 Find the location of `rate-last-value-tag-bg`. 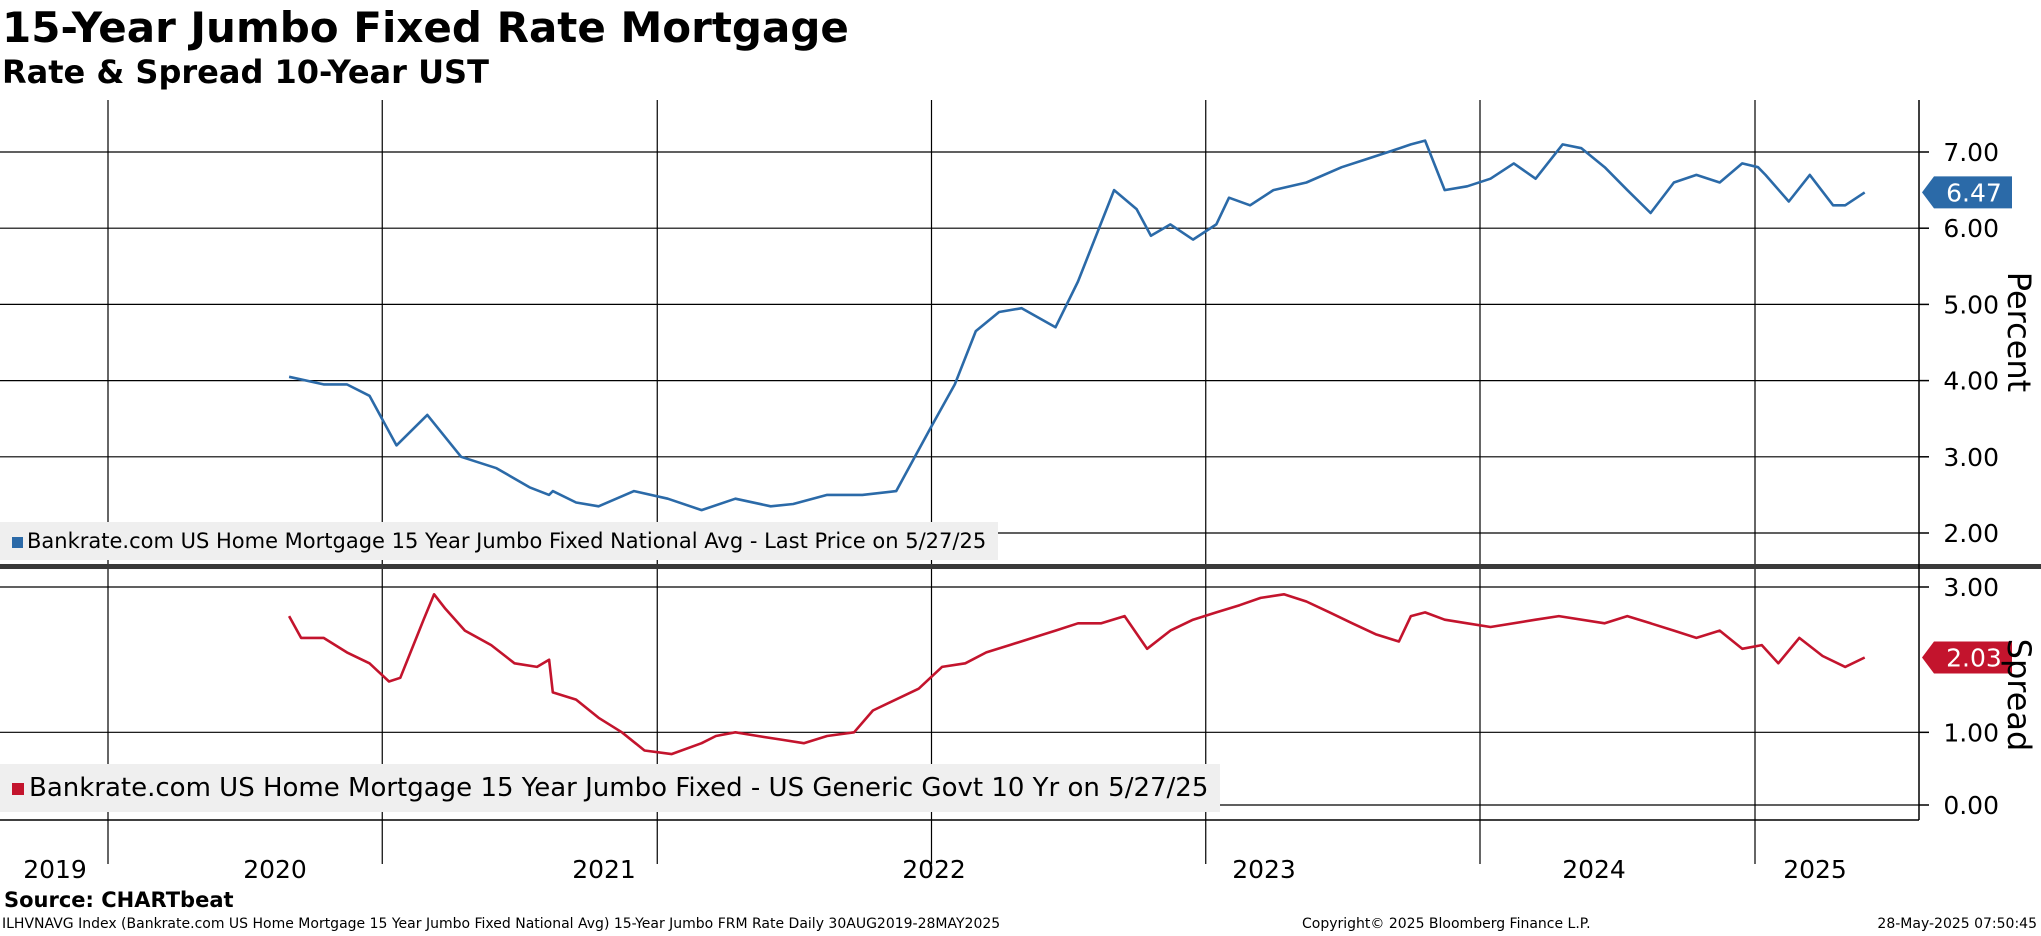

rate-last-value-tag-bg is located at coordinates (1967, 192).